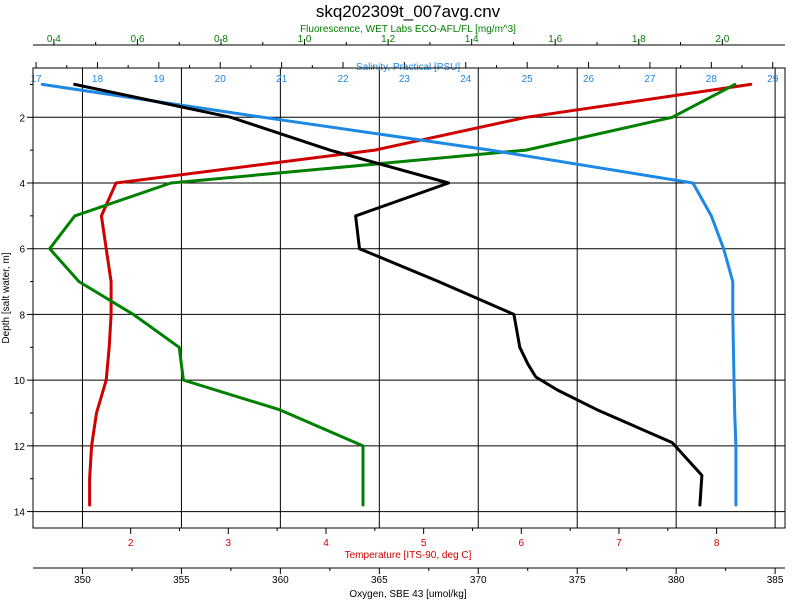 This screenshot has width=800, height=600. What do you see at coordinates (37, 79) in the screenshot?
I see `salinity-tick-label: 17` at bounding box center [37, 79].